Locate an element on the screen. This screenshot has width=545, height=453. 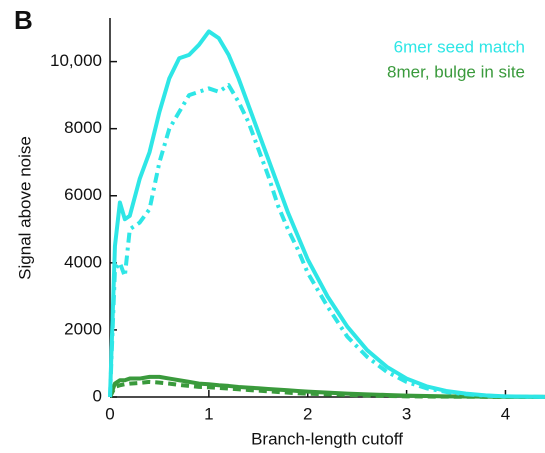
y-tick-label: 4000 is located at coordinates (83, 261).